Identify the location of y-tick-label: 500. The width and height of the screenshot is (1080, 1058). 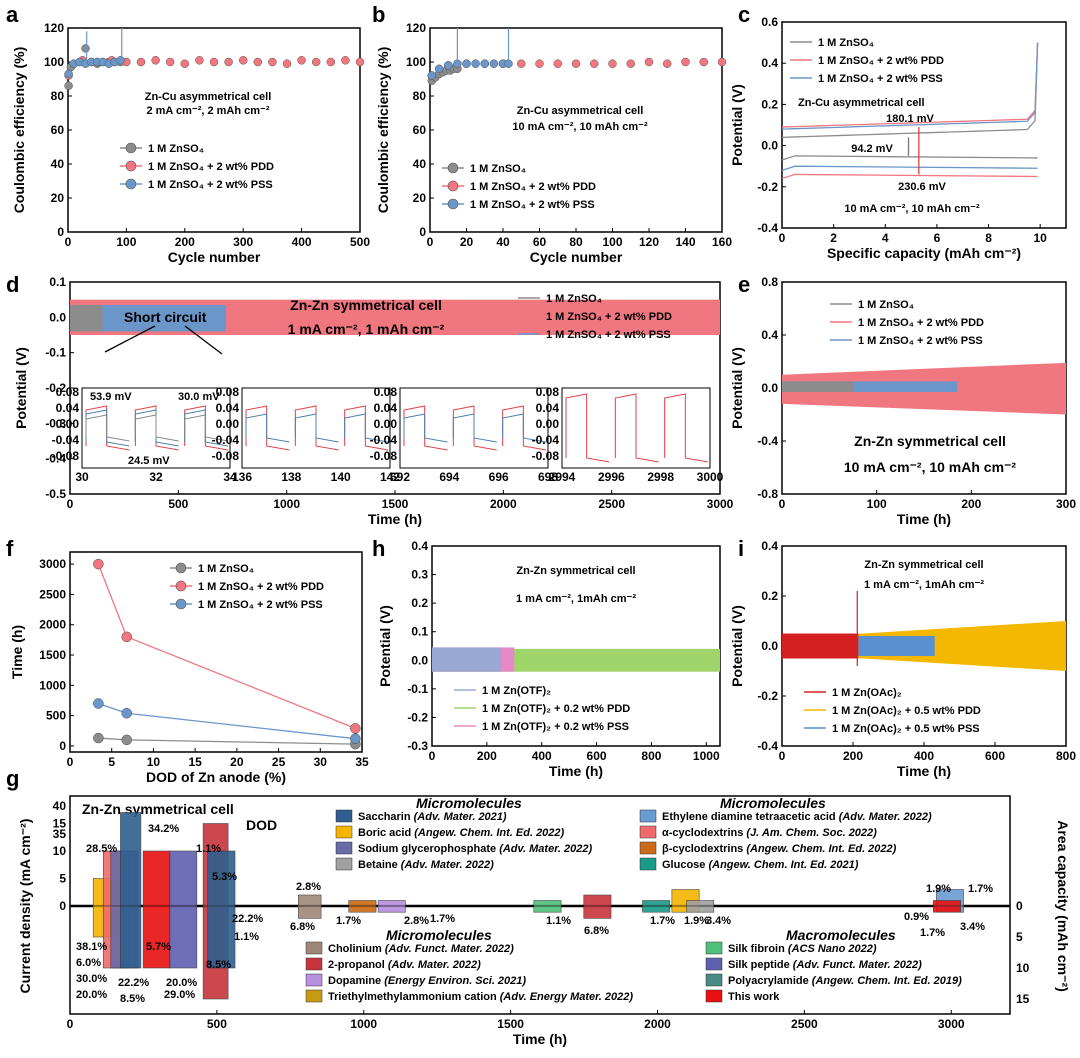
(56, 716).